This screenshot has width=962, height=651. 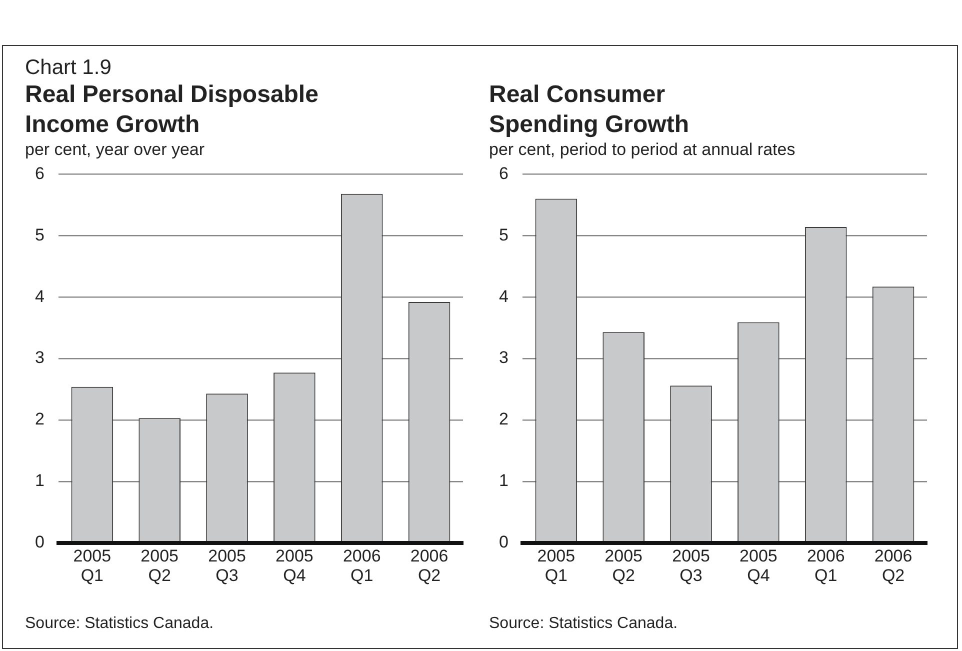 What do you see at coordinates (68, 68) in the screenshot?
I see `caption: Chart 1.9` at bounding box center [68, 68].